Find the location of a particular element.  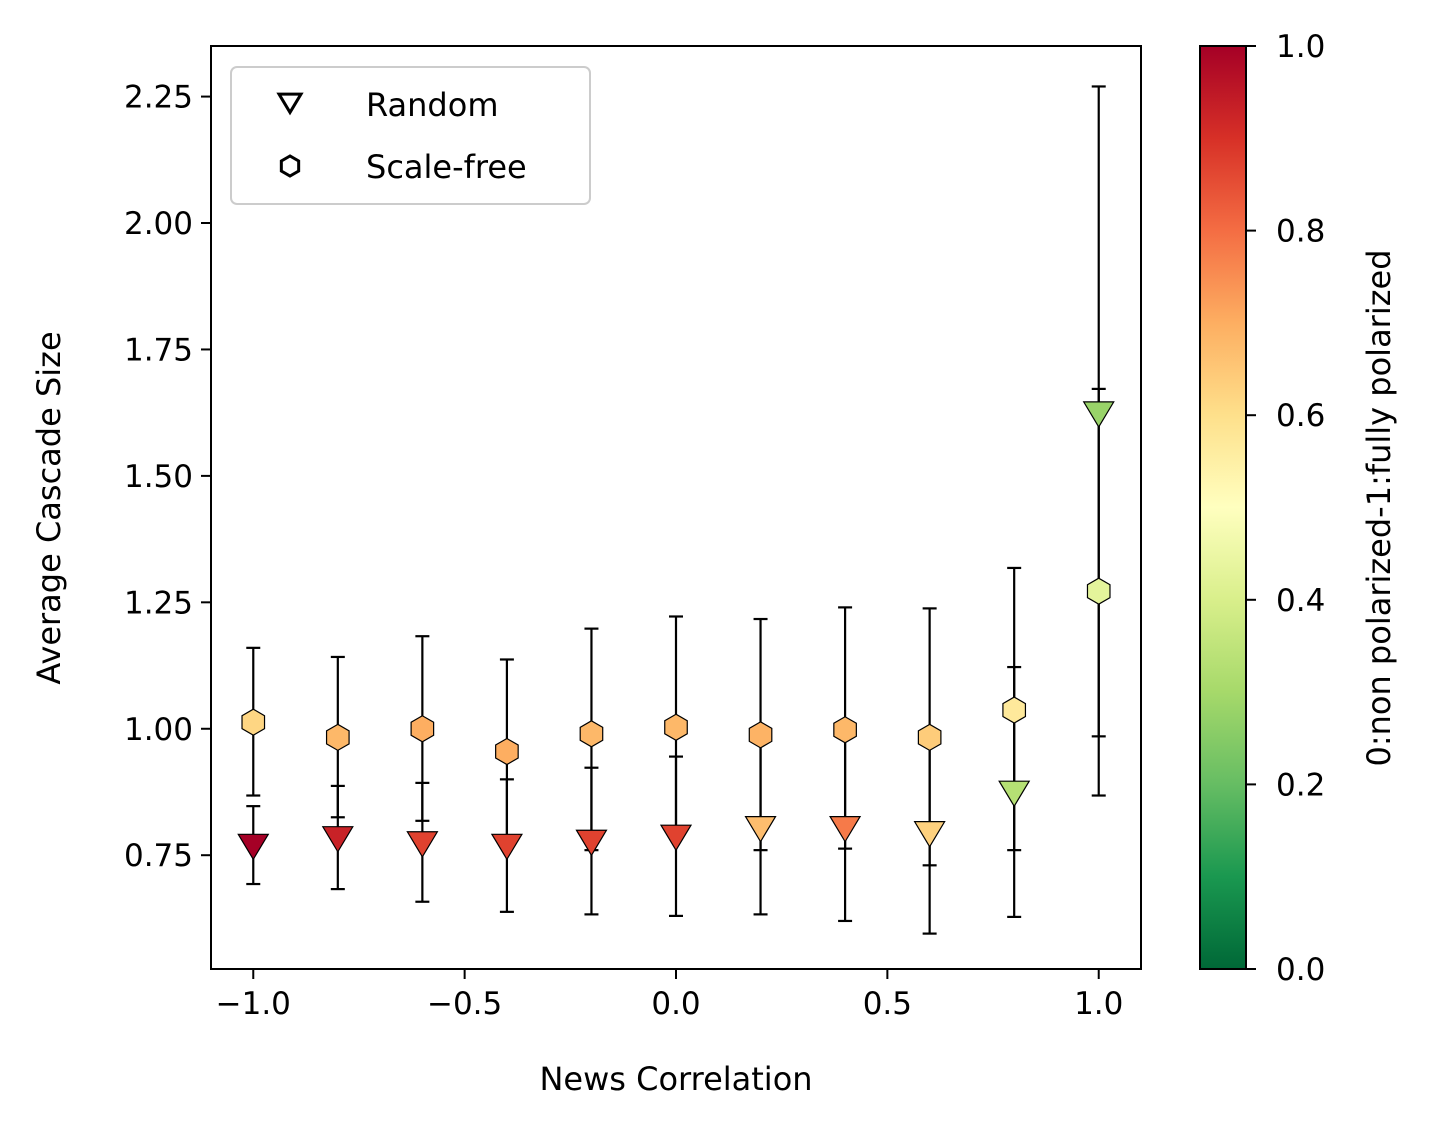

y-axis-label: Average Cascade Size is located at coordinates (49, 507).